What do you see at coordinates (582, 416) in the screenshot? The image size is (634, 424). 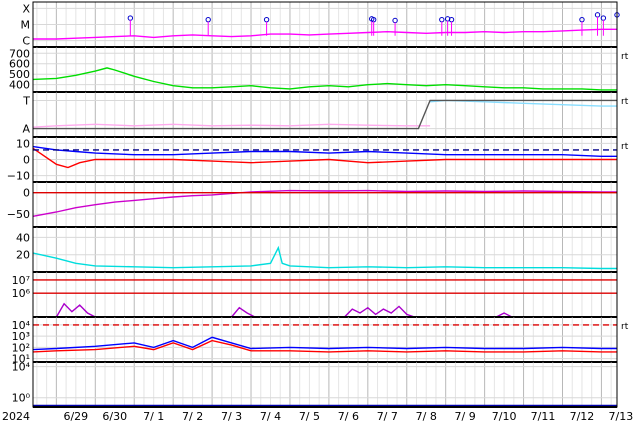 I see `x-tick-label: 7/12` at bounding box center [582, 416].